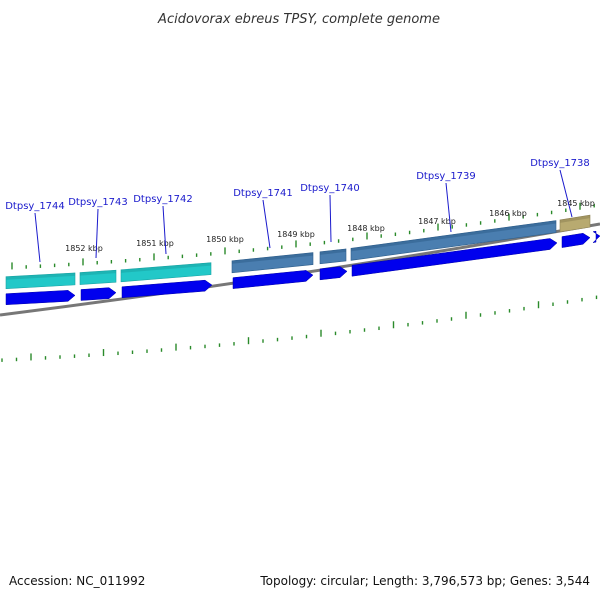  What do you see at coordinates (155, 243) in the screenshot?
I see `scale-label: 1851 kbp` at bounding box center [155, 243].